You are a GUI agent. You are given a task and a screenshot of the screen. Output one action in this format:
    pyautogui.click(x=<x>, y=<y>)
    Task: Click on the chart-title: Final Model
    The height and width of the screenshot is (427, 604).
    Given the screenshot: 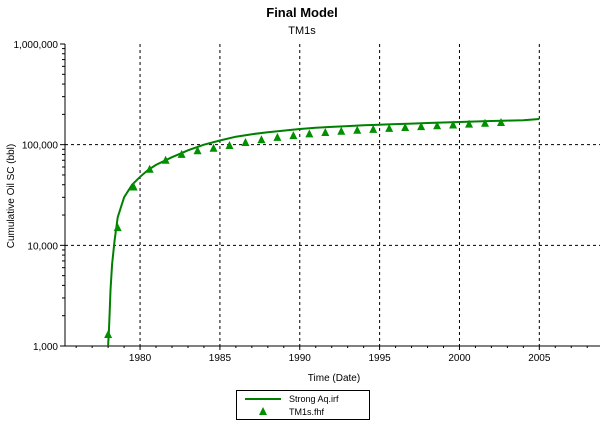 What is the action you would take?
    pyautogui.click(x=302, y=12)
    